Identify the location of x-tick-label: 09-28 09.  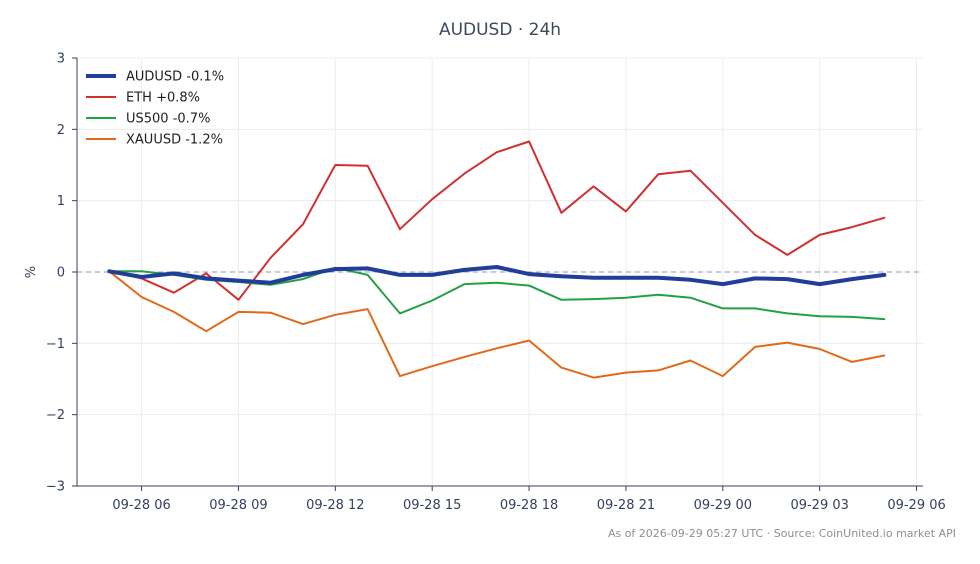
(238, 505).